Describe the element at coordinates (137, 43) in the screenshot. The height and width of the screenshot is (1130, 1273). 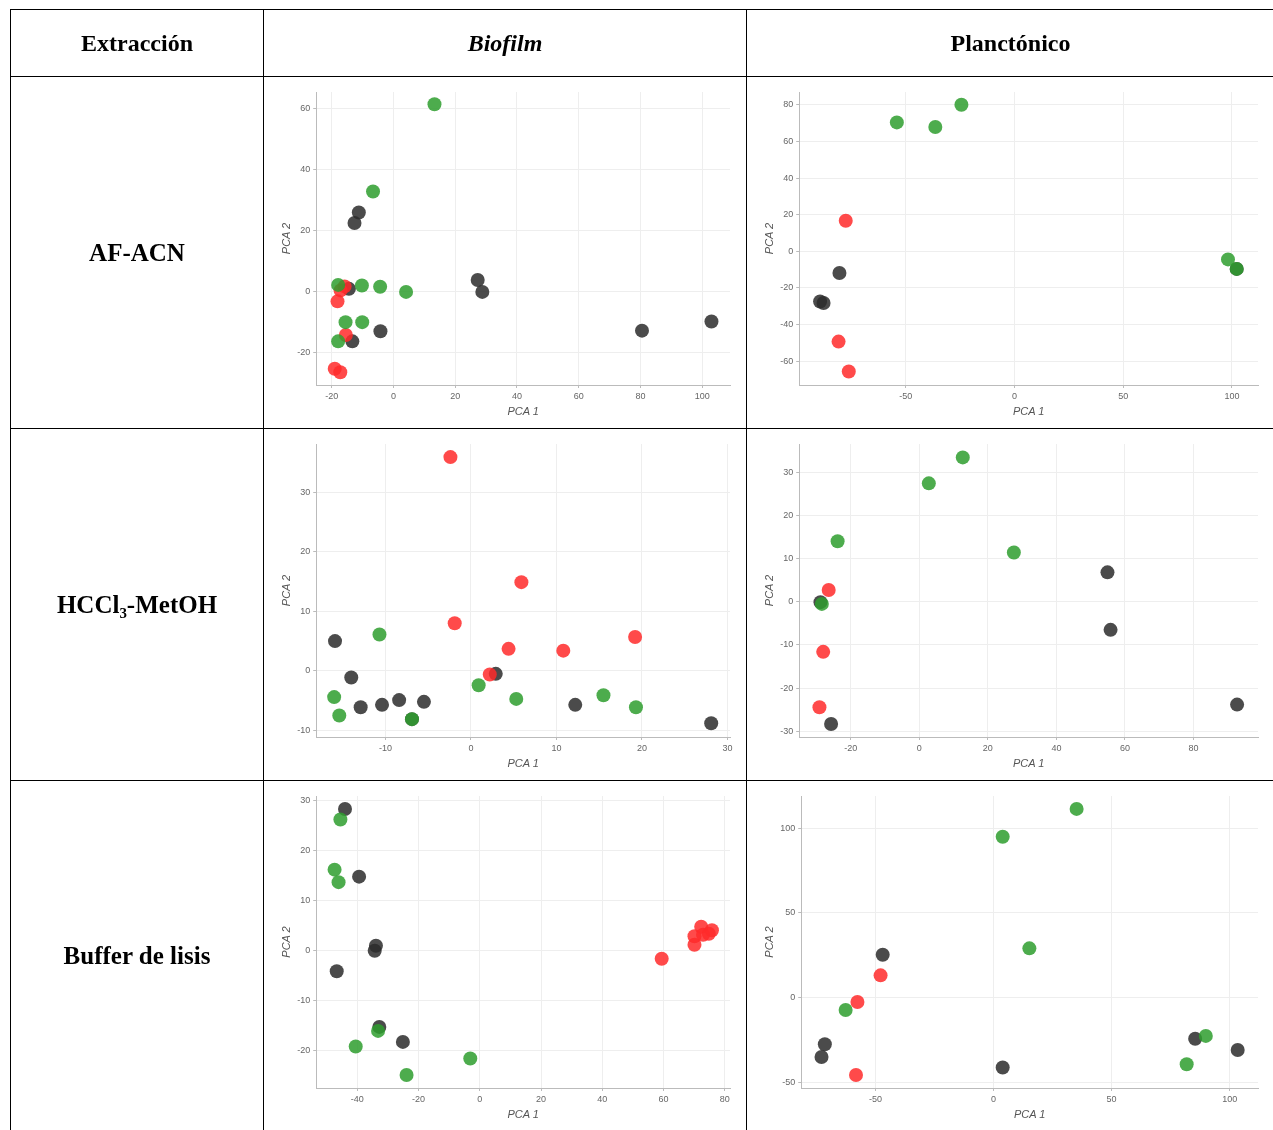
I see `text: Extracción` at that location.